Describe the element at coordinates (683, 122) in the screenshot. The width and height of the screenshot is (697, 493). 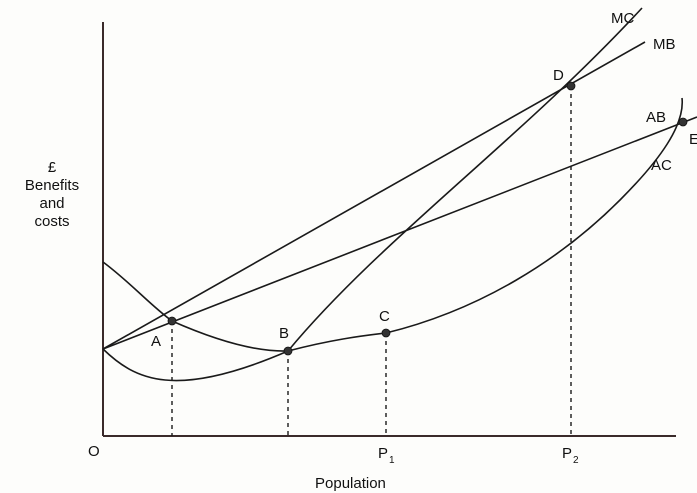
I see `point-e` at that location.